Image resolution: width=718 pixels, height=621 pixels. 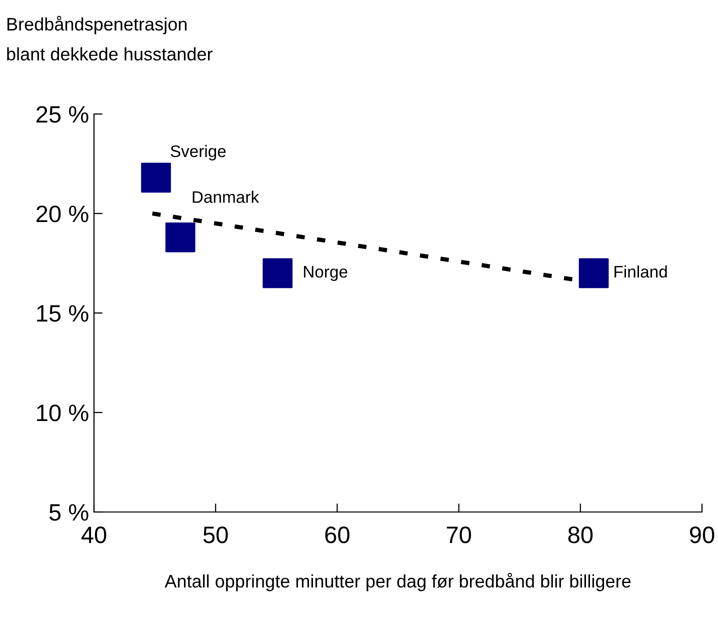 What do you see at coordinates (62, 214) in the screenshot?
I see `y-tick-label: 20 %` at bounding box center [62, 214].